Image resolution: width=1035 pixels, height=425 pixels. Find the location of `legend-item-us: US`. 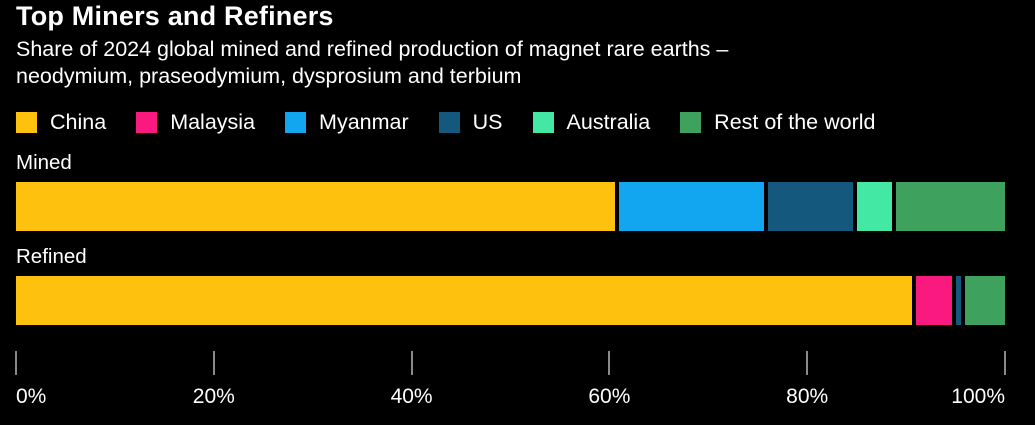

legend-item-us: US is located at coordinates (470, 122).